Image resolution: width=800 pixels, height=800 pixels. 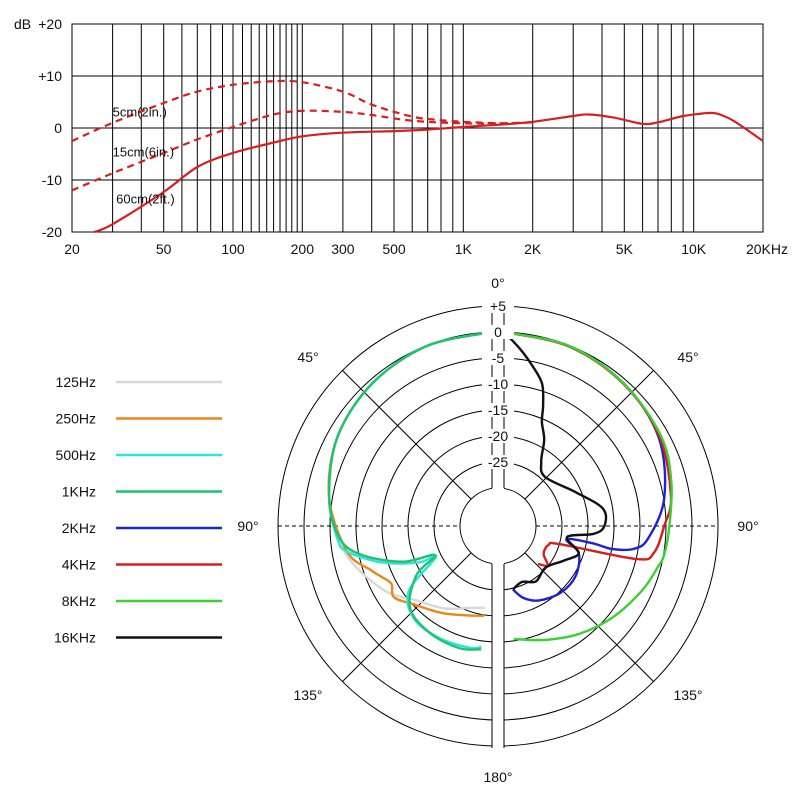 What do you see at coordinates (142, 565) in the screenshot?
I see `legend-item-4khz: 4KHz` at bounding box center [142, 565].